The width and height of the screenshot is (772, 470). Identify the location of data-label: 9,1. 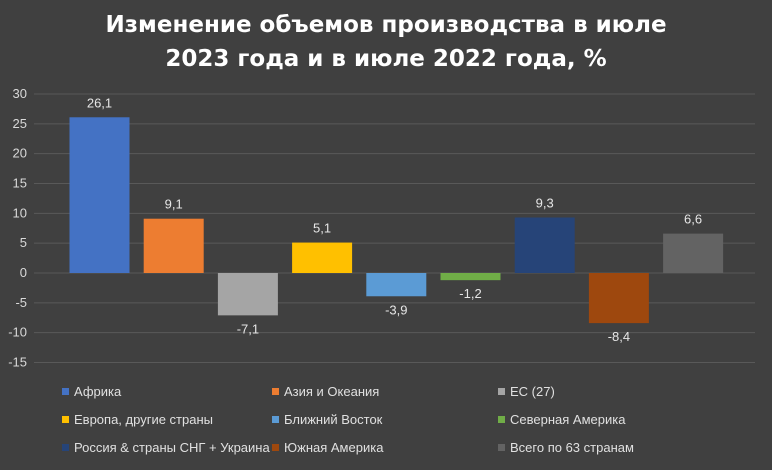
(174, 204).